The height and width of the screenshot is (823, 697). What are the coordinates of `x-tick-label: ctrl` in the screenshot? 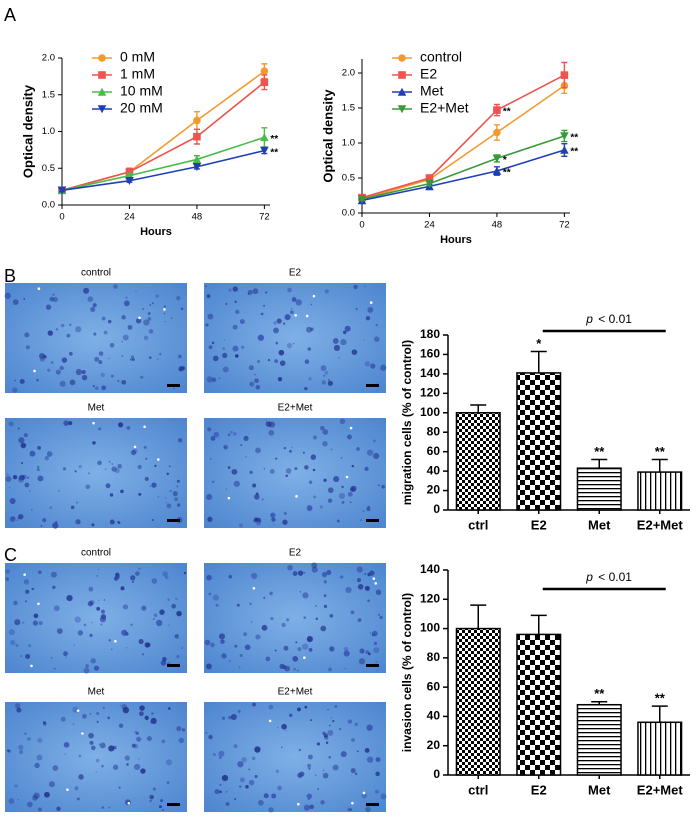 It's located at (478, 789).